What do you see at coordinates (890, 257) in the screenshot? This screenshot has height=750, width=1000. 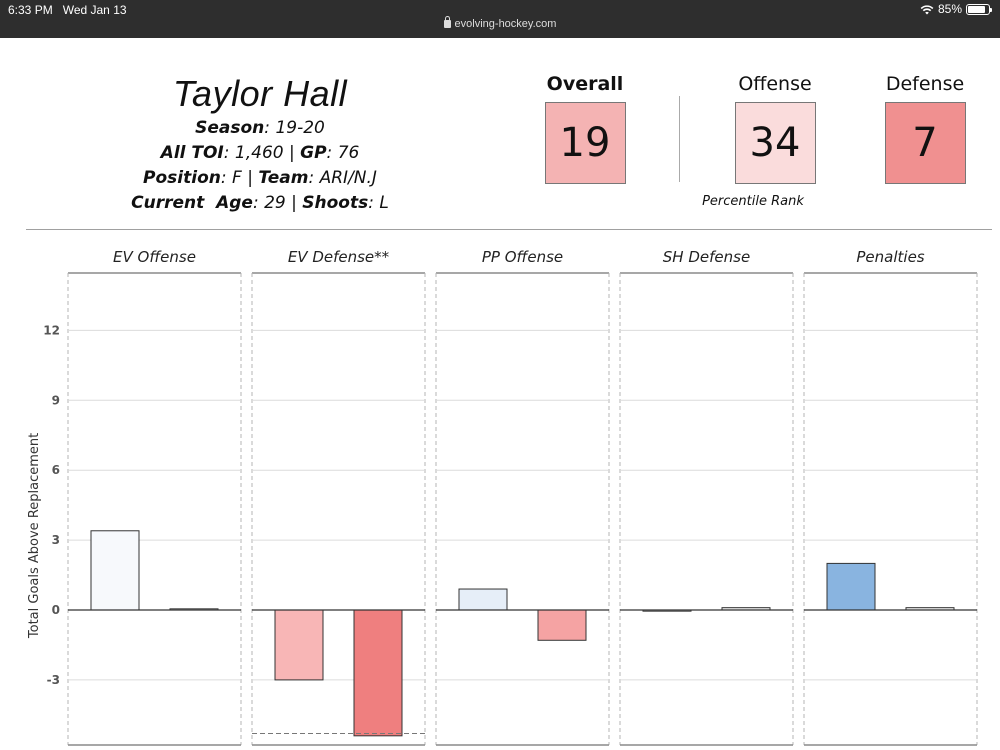 I see `panel-title: Penalties` at bounding box center [890, 257].